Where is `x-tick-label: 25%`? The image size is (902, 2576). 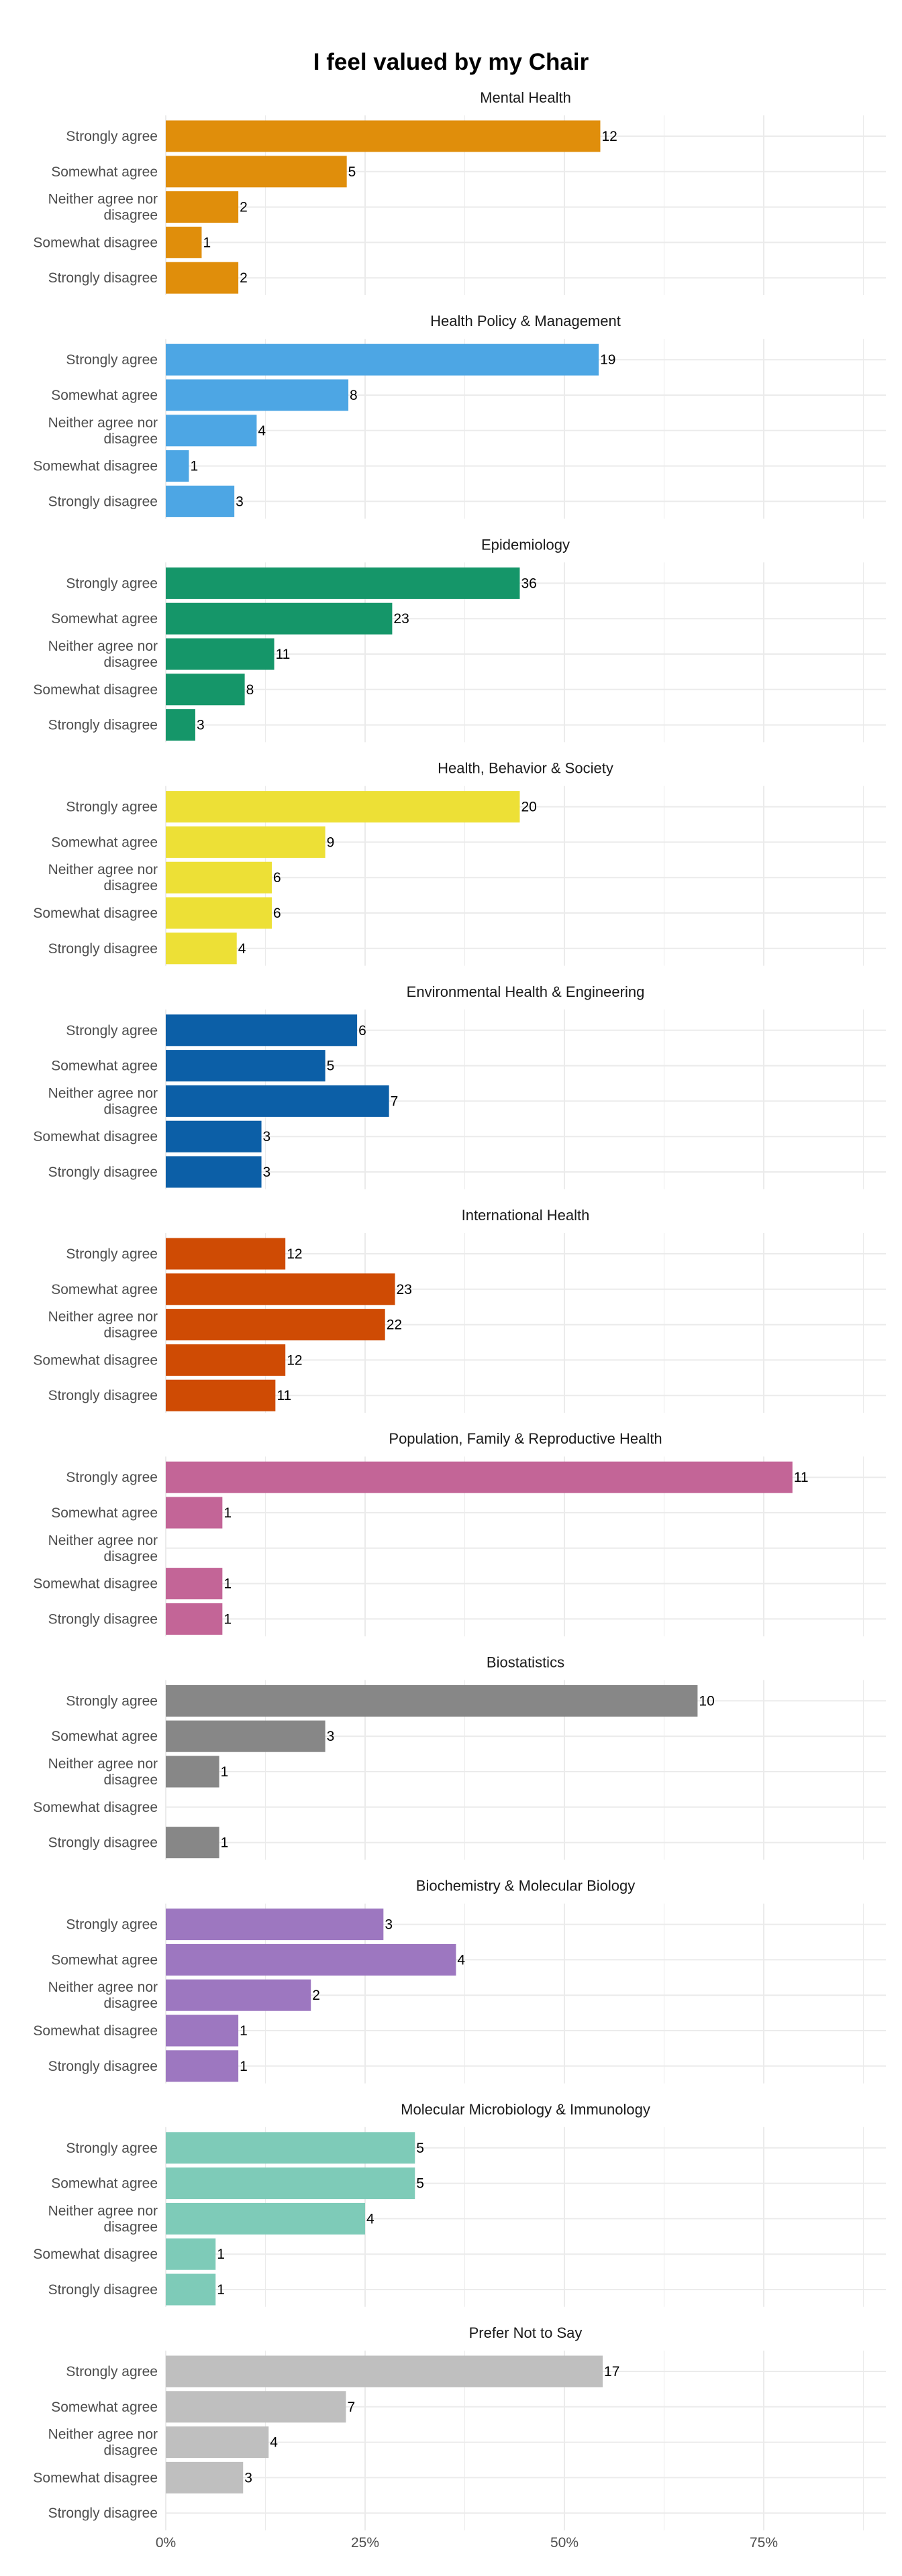
x-tick-label: 25% is located at coordinates (365, 2543).